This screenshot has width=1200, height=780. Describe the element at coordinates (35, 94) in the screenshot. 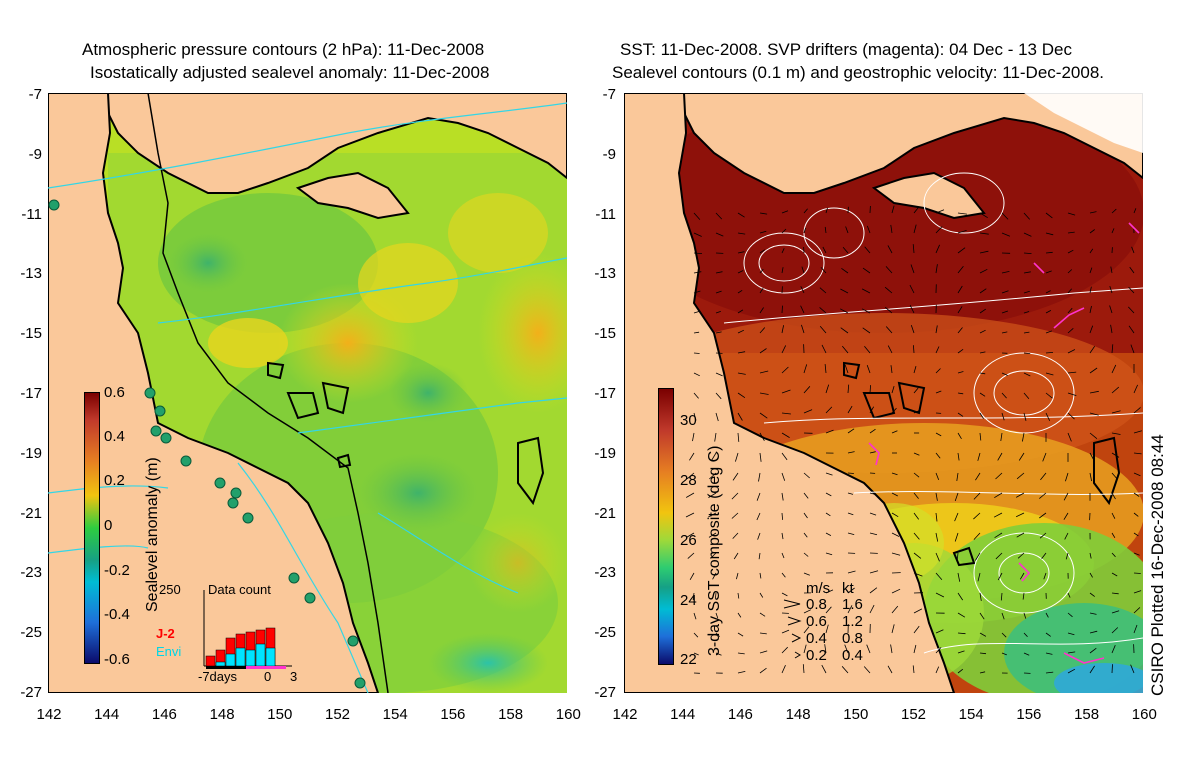

I see `latitude-tick-label: -7` at that location.